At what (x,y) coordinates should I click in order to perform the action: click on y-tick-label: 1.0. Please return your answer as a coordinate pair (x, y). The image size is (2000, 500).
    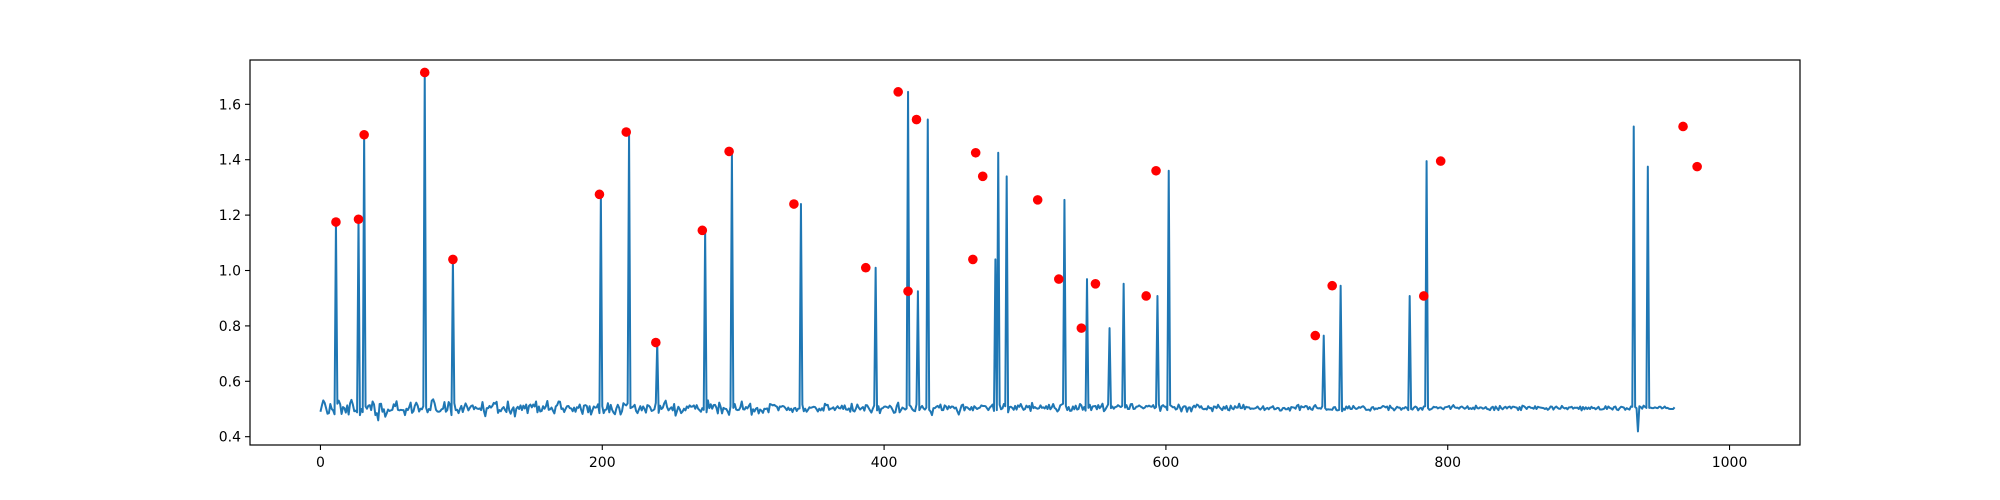
    Looking at the image, I should click on (230, 272).